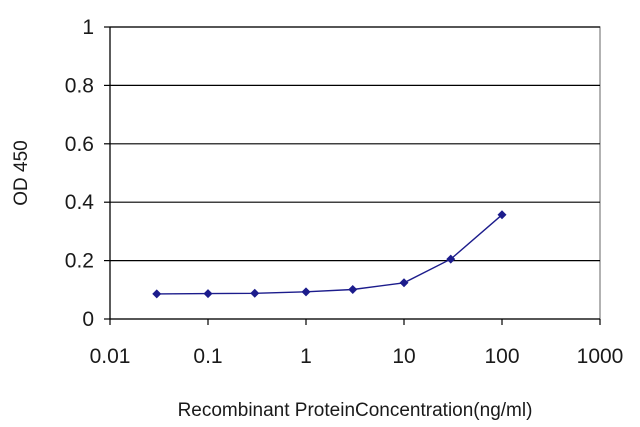  Describe the element at coordinates (403, 356) in the screenshot. I see `x-tick-label: 10` at that location.